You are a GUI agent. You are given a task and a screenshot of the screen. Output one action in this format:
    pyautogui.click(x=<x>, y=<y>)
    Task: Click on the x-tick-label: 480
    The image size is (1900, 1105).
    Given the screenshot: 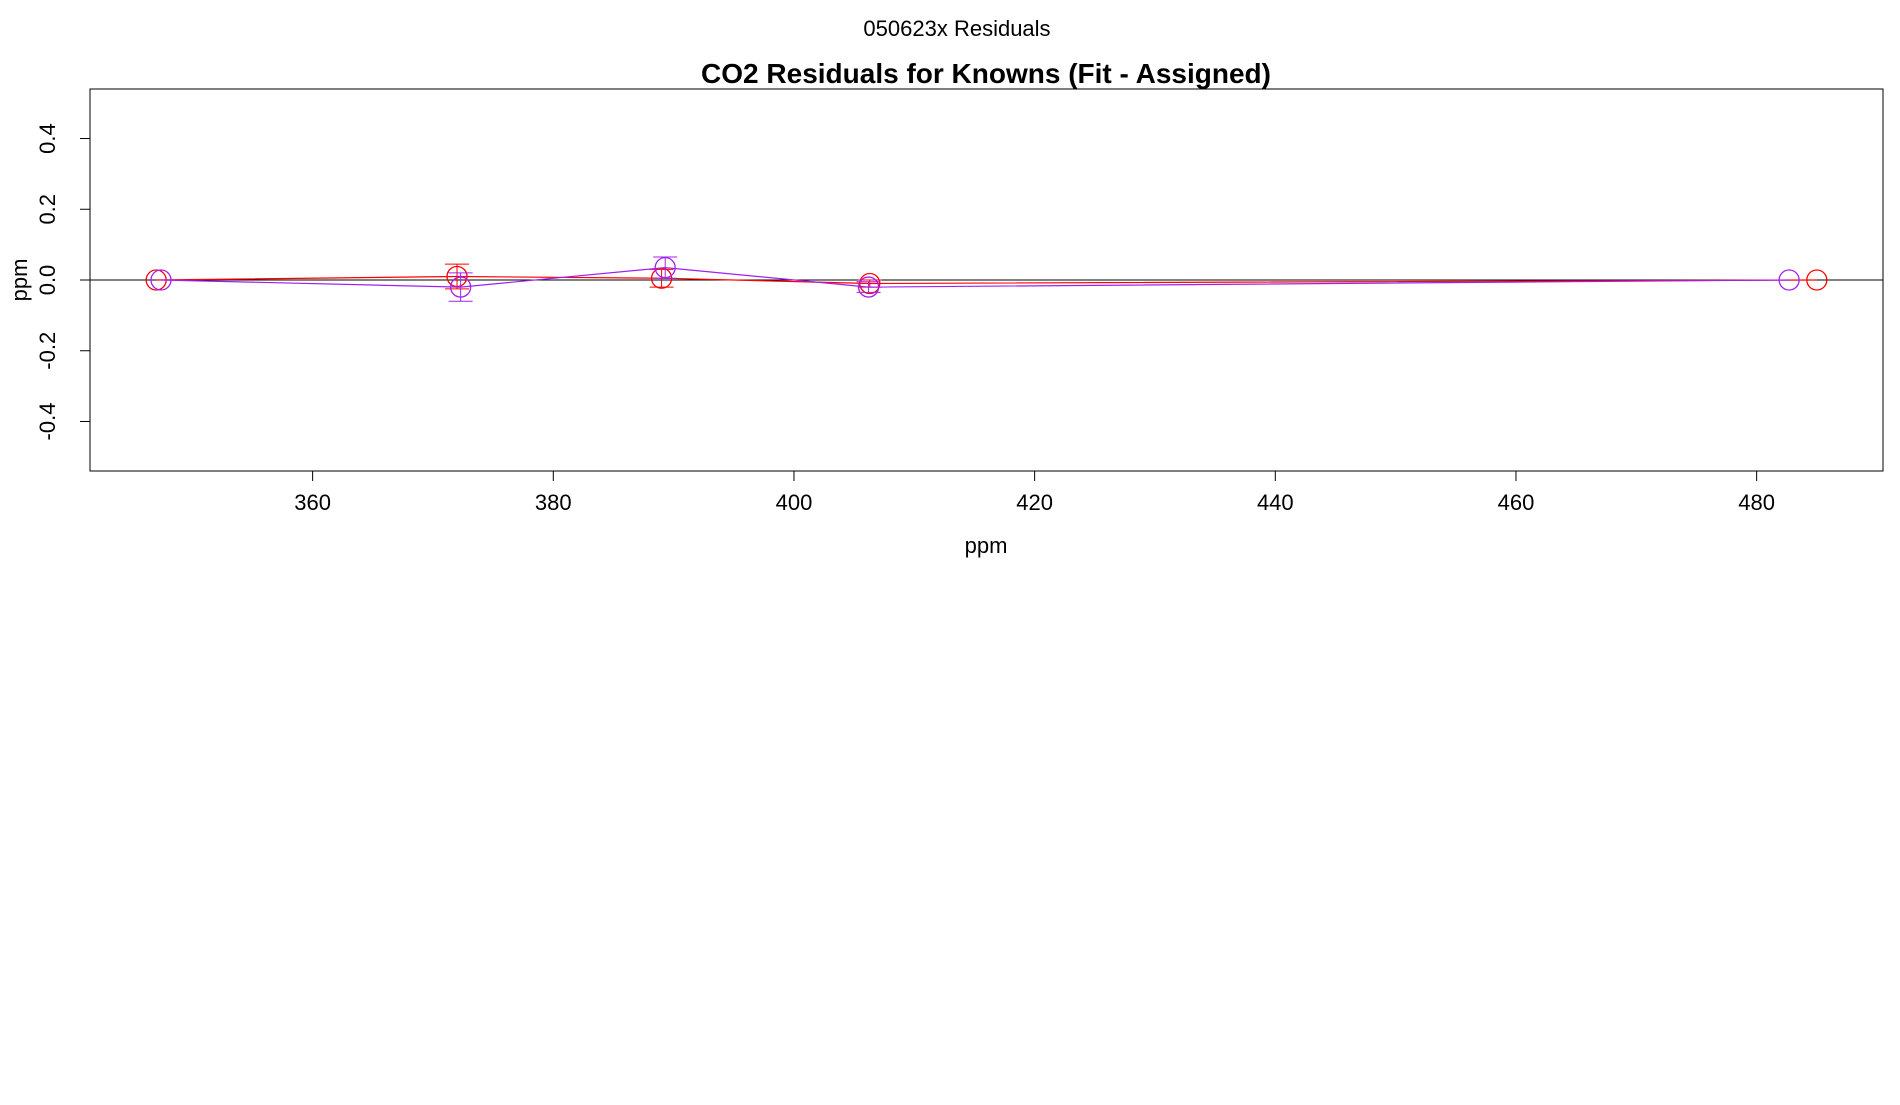 What is the action you would take?
    pyautogui.click(x=1756, y=502)
    